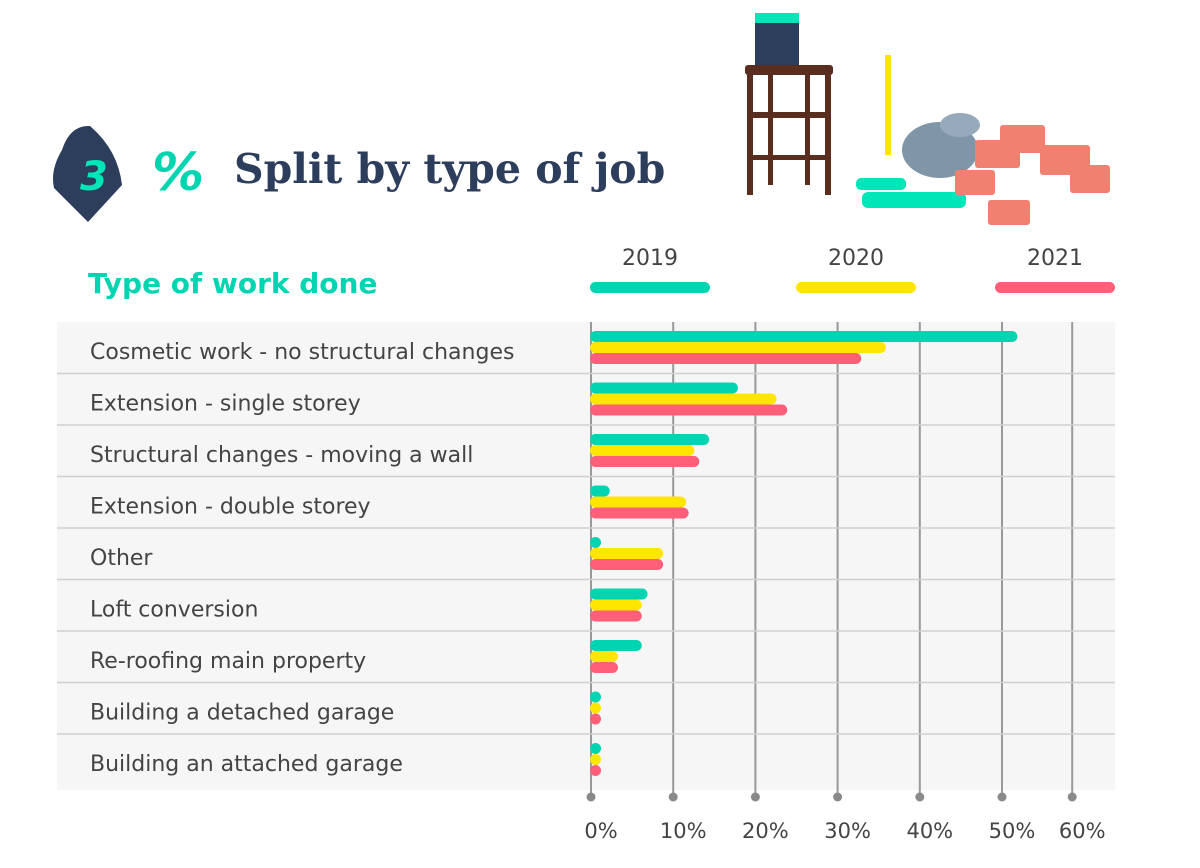 This screenshot has height=868, width=1200. I want to click on x-tick-label: 0%, so click(600, 831).